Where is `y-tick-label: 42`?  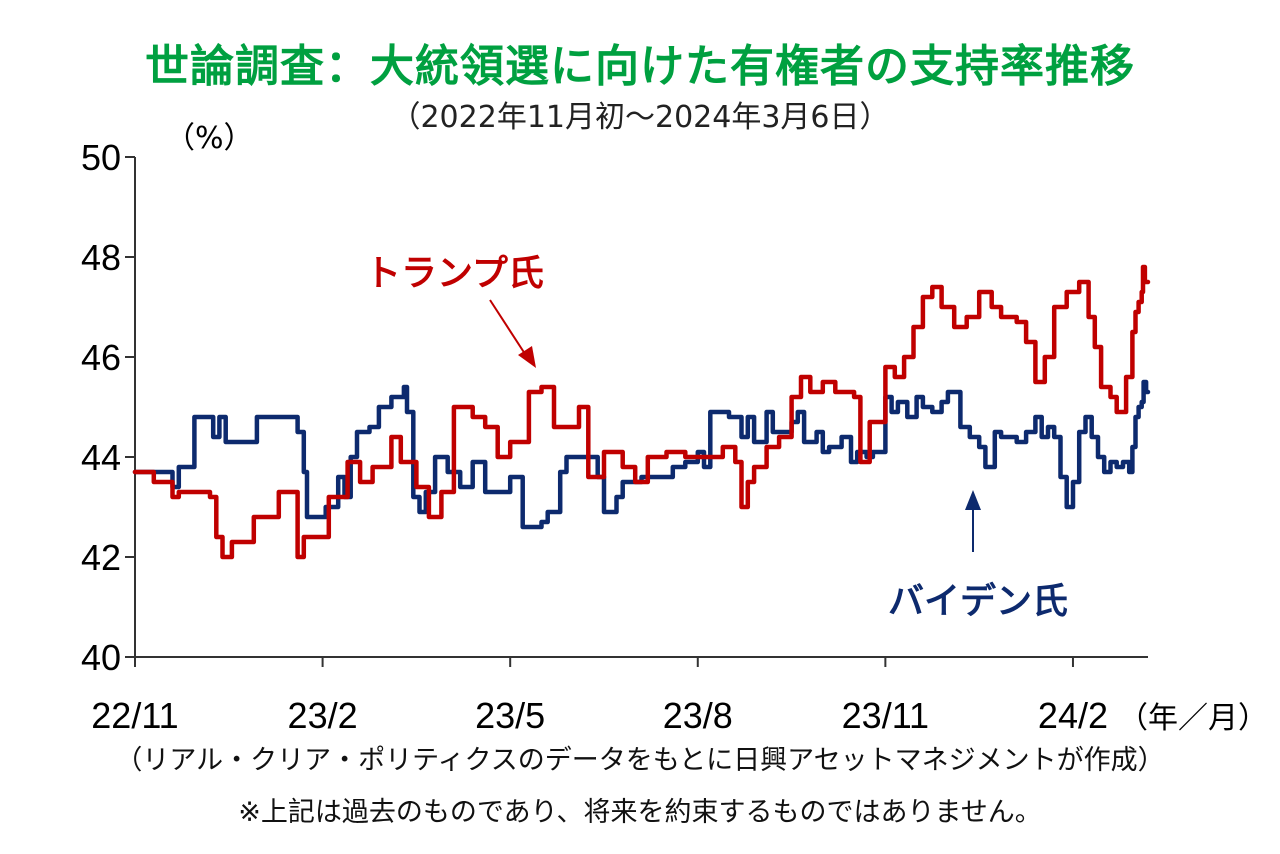
y-tick-label: 42 is located at coordinates (101, 557).